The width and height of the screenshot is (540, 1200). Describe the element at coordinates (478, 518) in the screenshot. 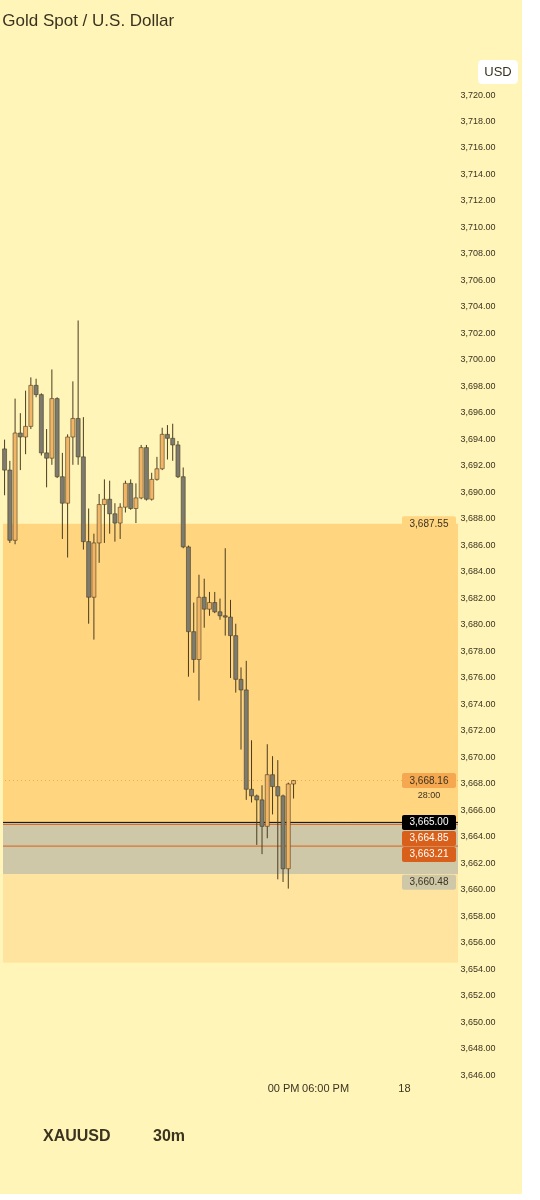

I see `y-tick-label: 3,688.00` at that location.